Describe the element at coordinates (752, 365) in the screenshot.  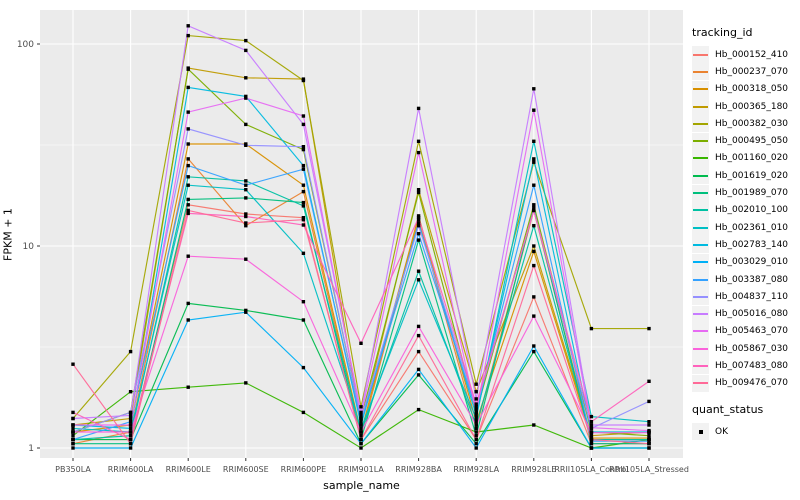
I see `legend-item-label: Hb_007483_080` at that location.